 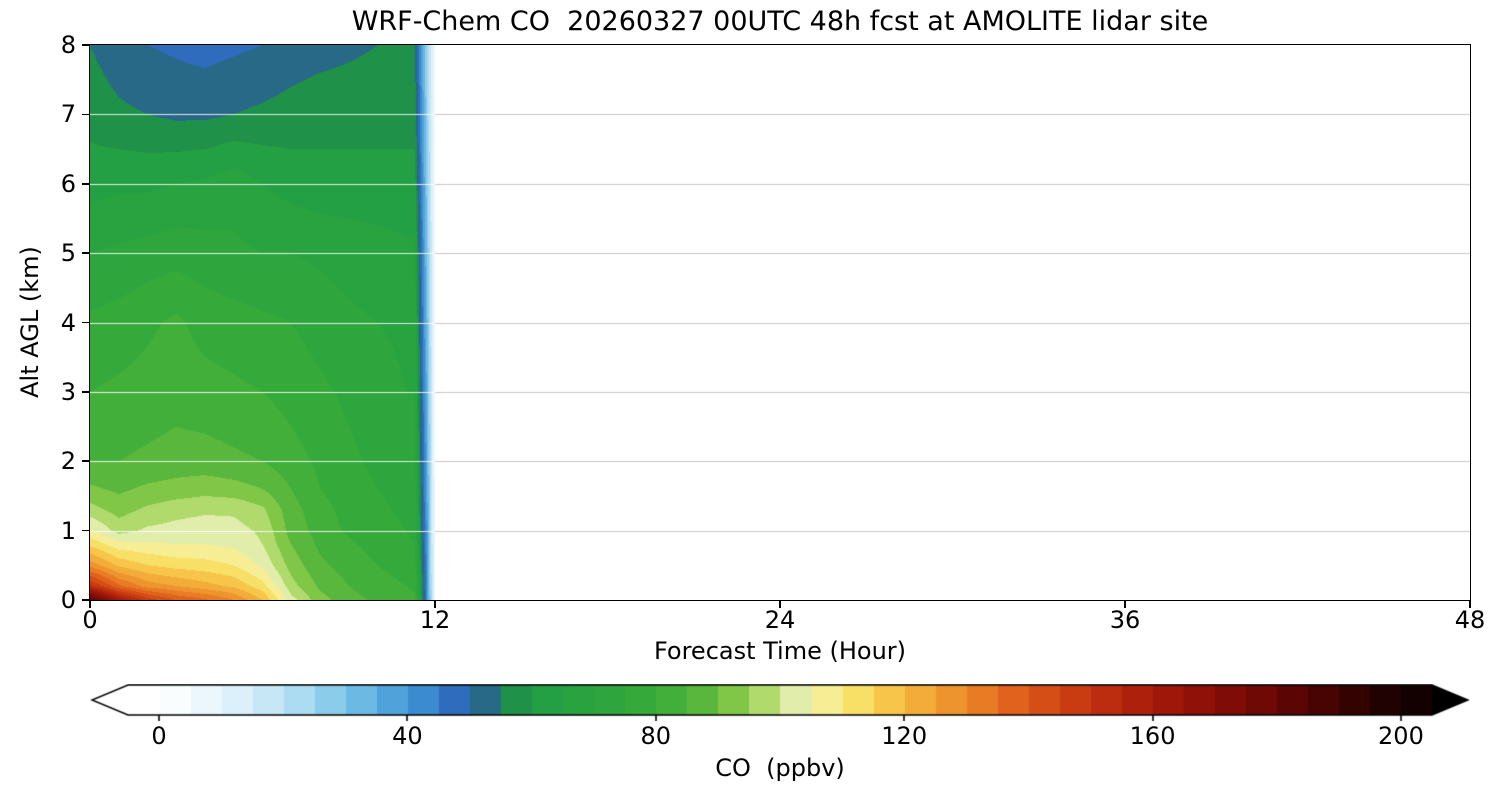 I want to click on y-axis-label: Alt AGL (km), so click(x=30, y=322).